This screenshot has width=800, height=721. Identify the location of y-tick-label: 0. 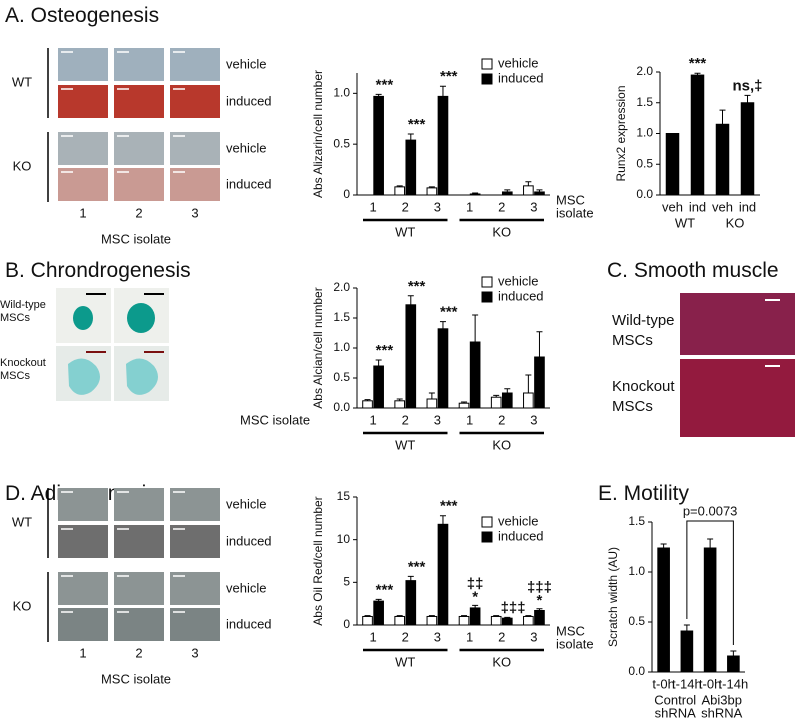
(346, 194).